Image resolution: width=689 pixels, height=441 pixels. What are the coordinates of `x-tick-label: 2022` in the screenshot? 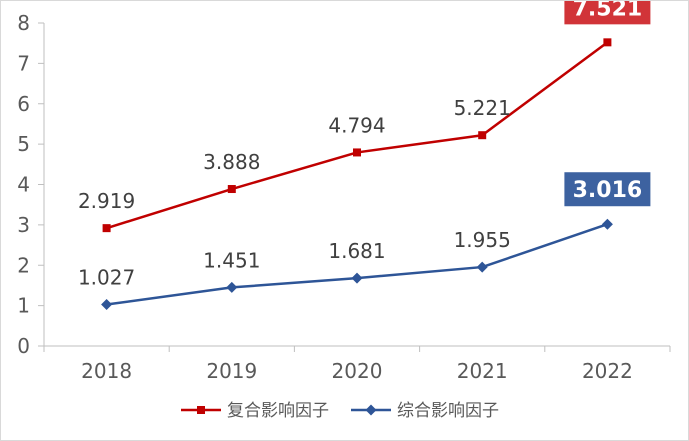 It's located at (607, 371).